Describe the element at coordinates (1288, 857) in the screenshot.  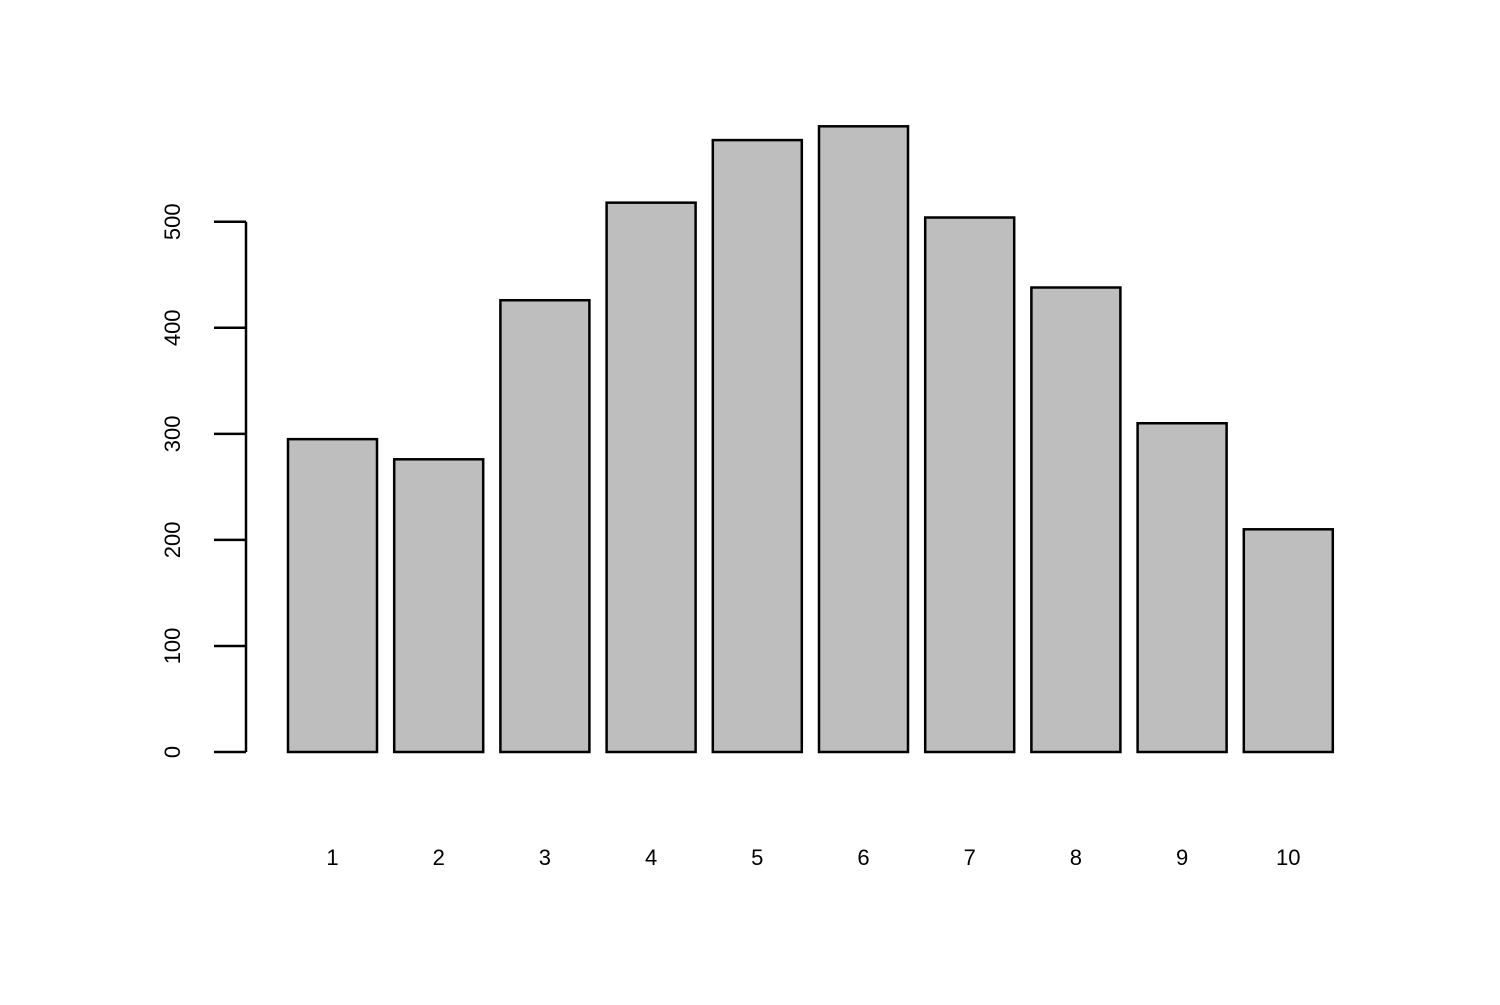
I see `x-tick-label: 10` at that location.